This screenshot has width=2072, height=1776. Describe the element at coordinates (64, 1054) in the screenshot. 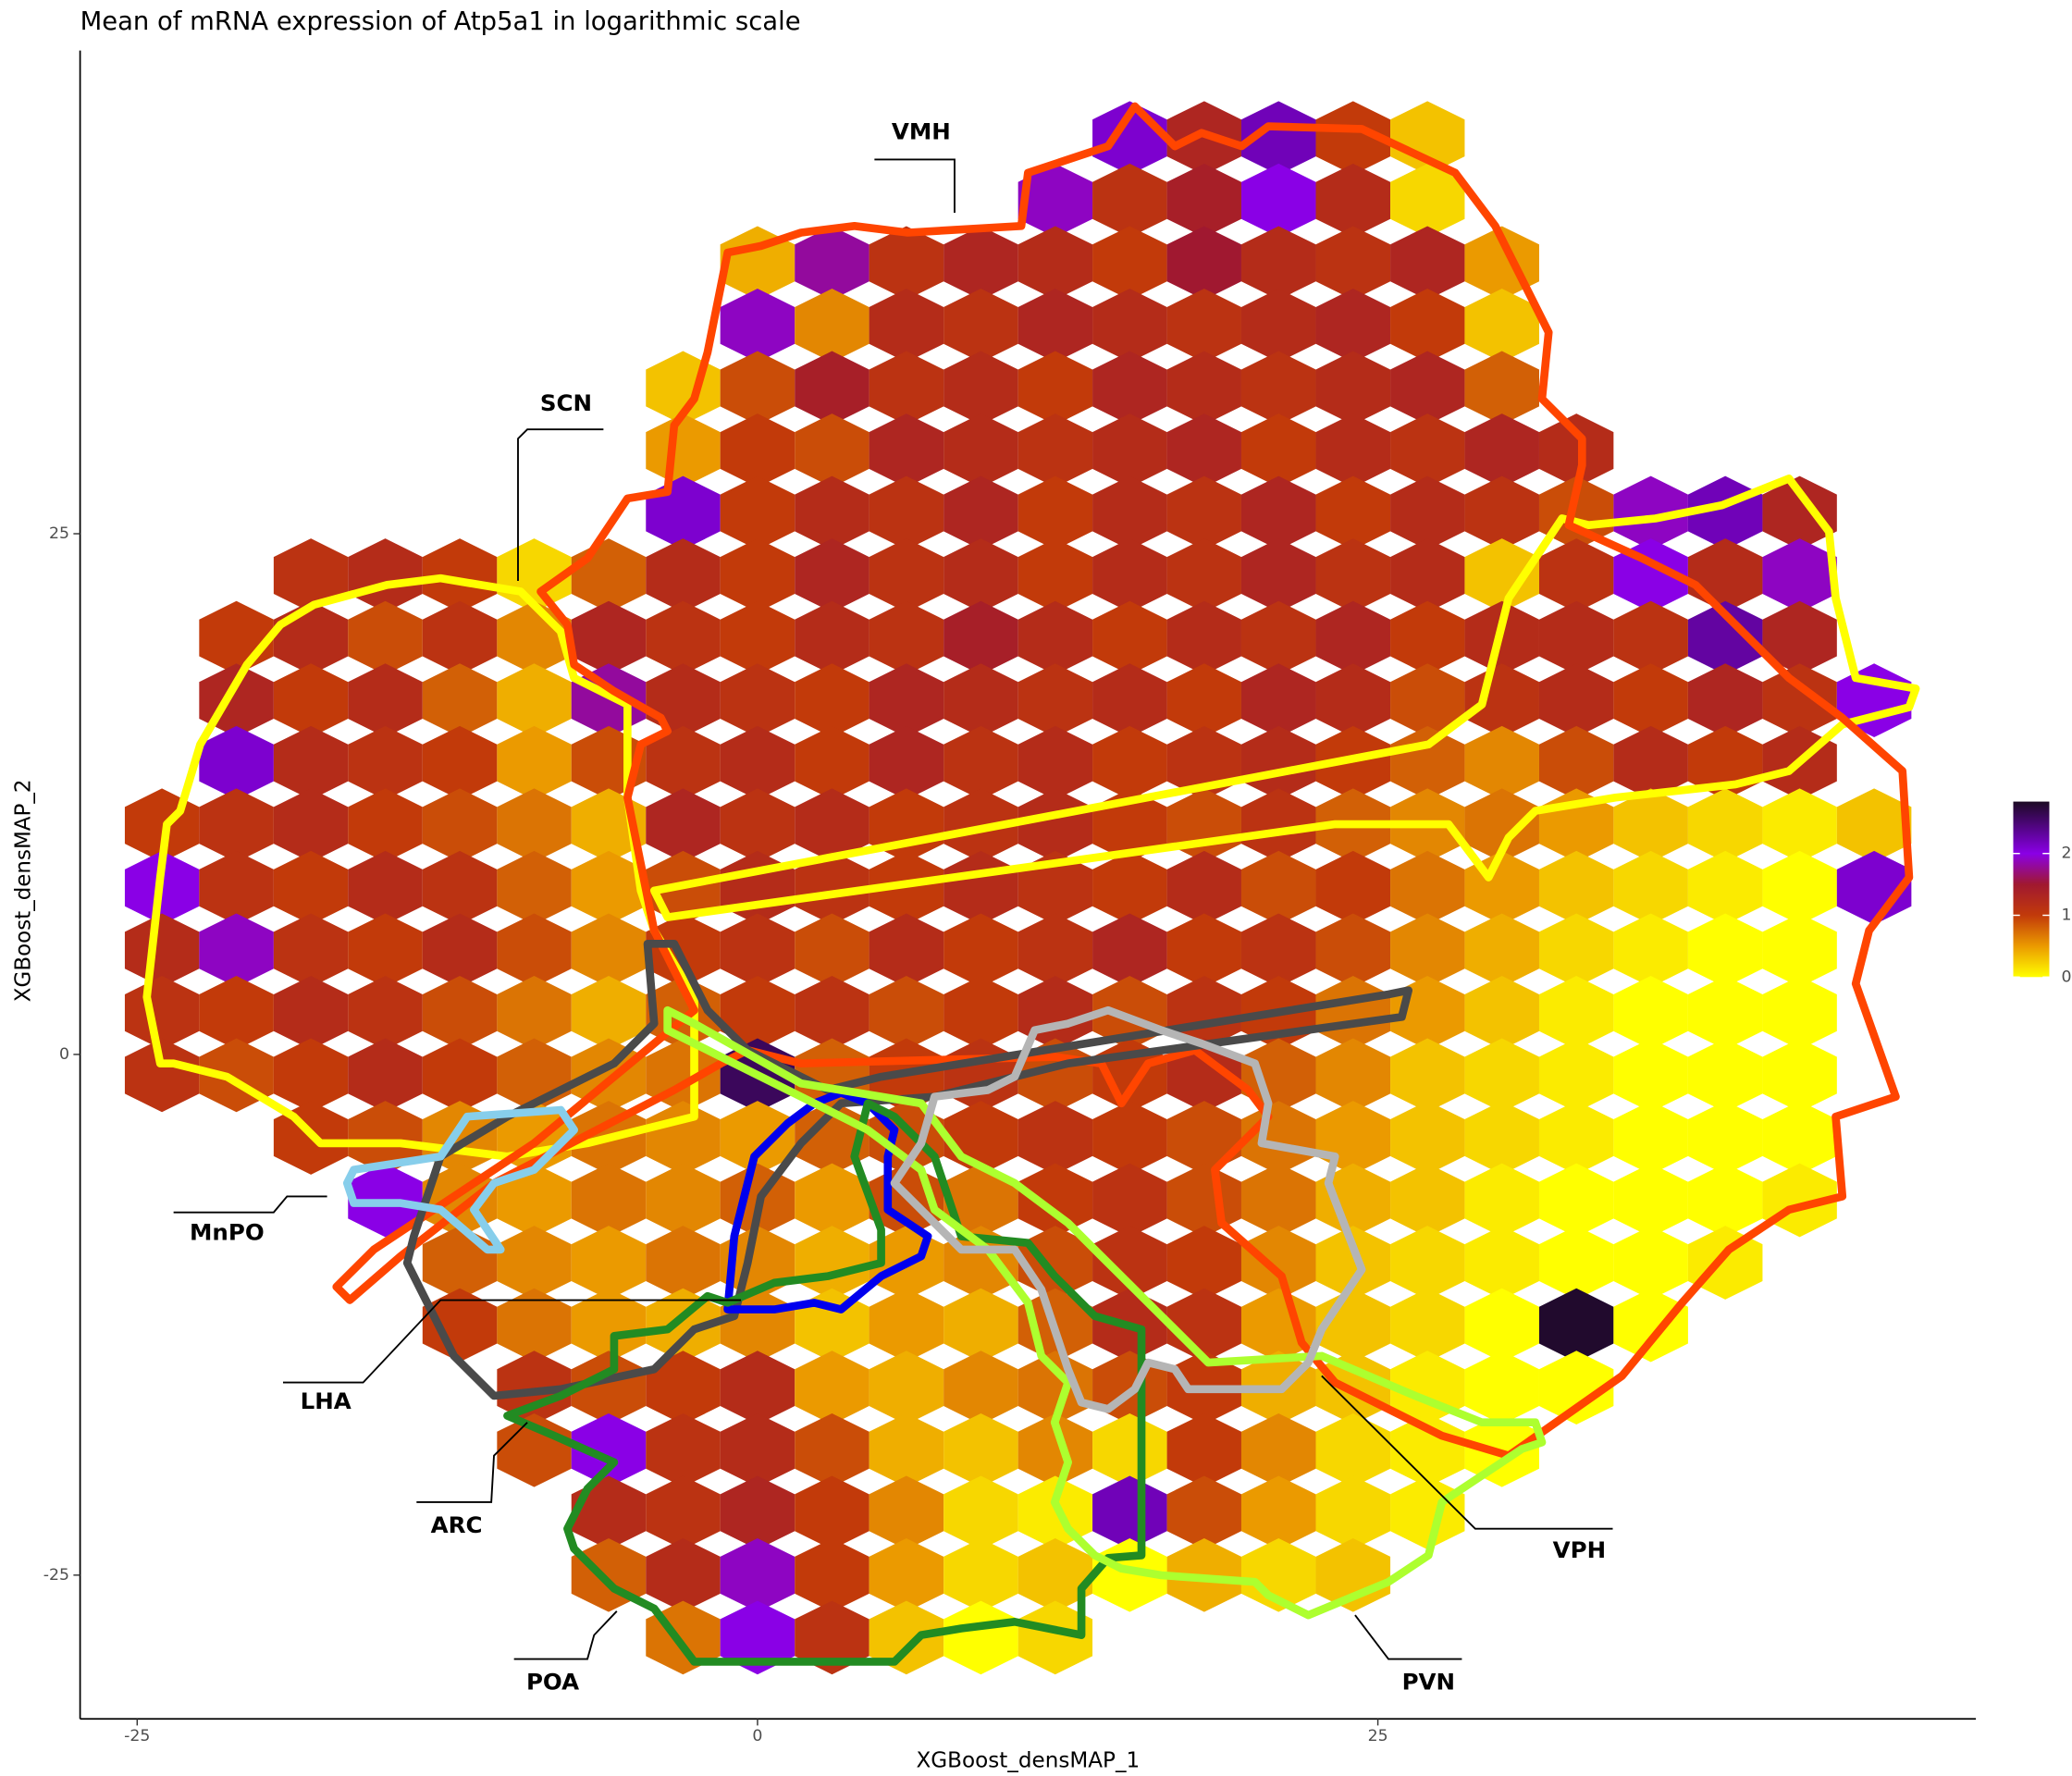

I see `y-tick-label: 0` at that location.